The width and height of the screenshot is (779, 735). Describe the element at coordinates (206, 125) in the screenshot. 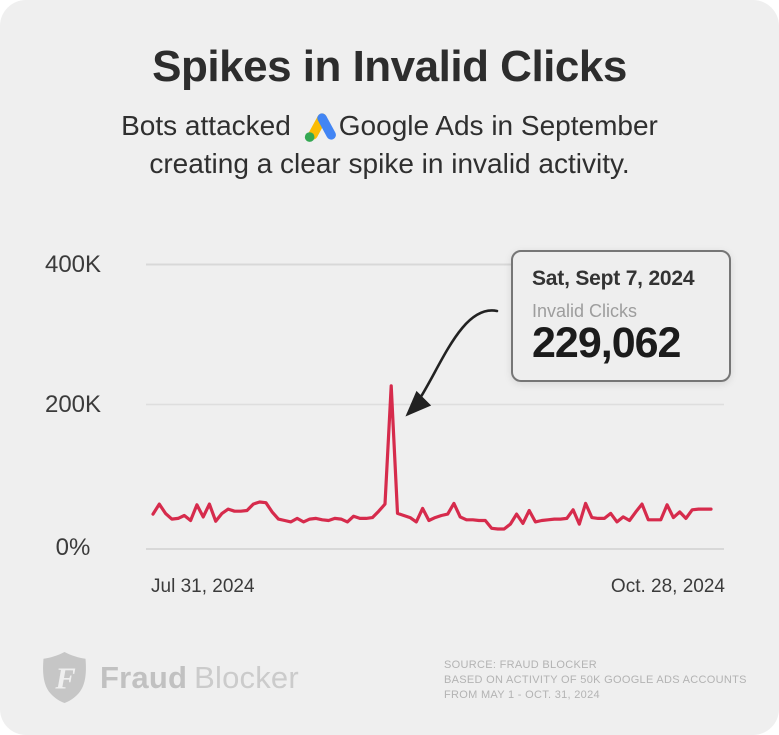

I see `subtitle-text-pre: Bots attacked` at that location.